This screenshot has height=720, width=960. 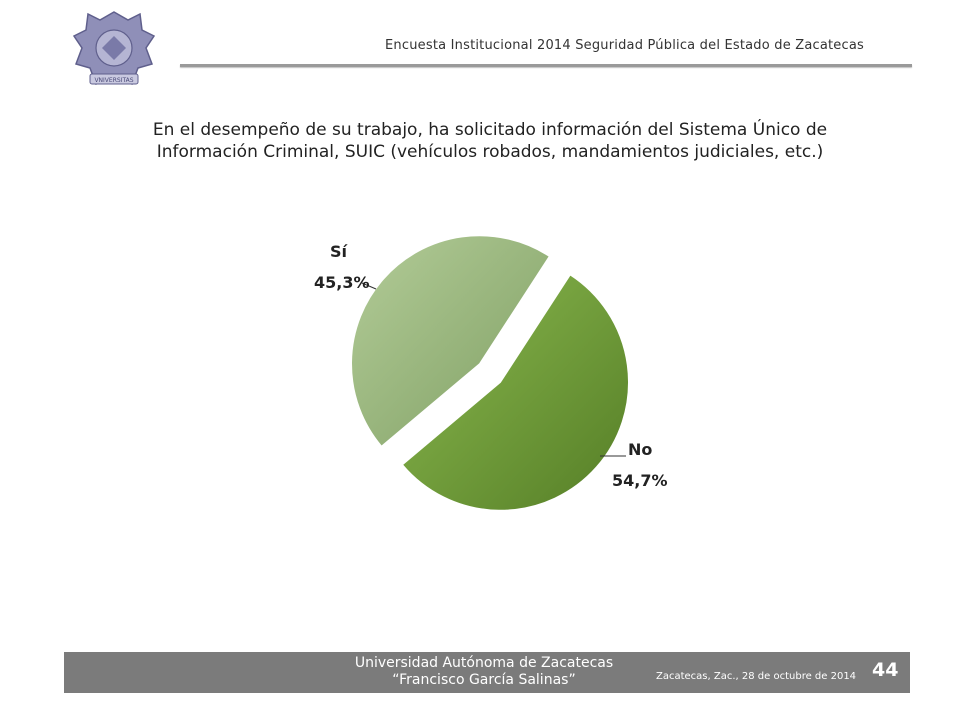 What do you see at coordinates (114, 51) in the screenshot?
I see `university-seal-icon: VNIVERSITAS` at bounding box center [114, 51].